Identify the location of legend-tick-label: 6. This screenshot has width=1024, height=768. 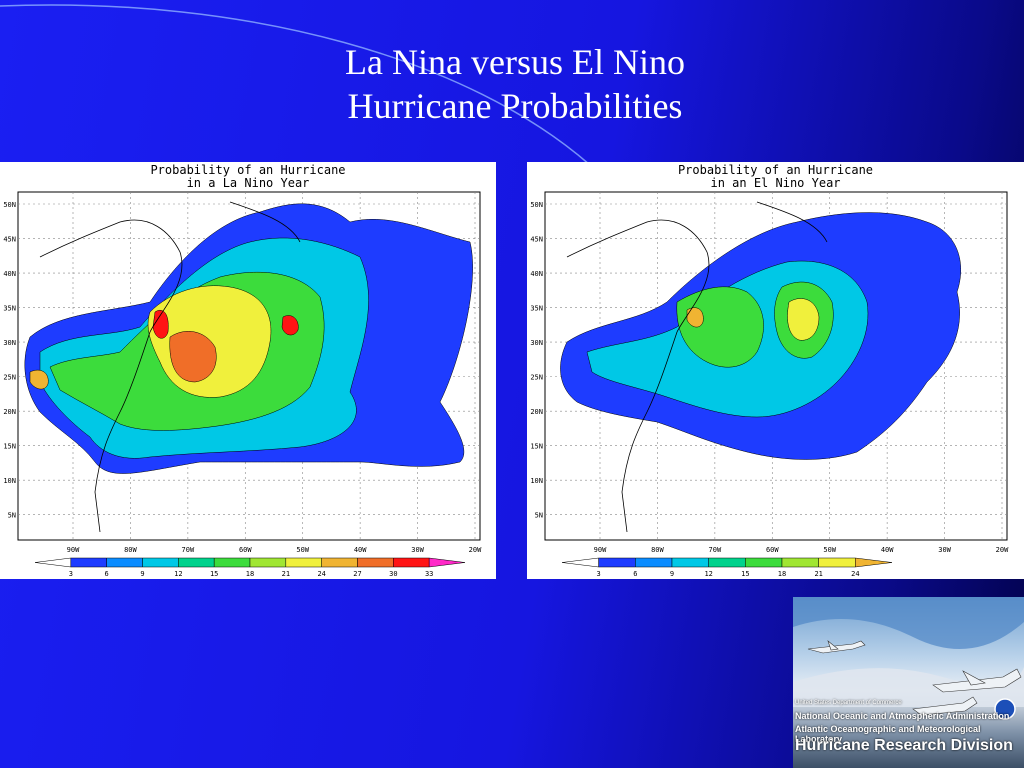
(107, 574).